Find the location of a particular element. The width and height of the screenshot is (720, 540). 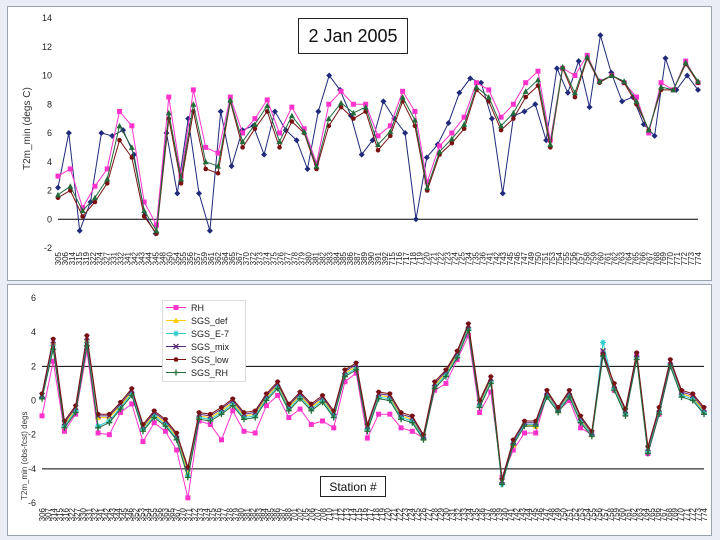

top-y-axis-label: T2m_min (degs C) is located at coordinates (27, 128).